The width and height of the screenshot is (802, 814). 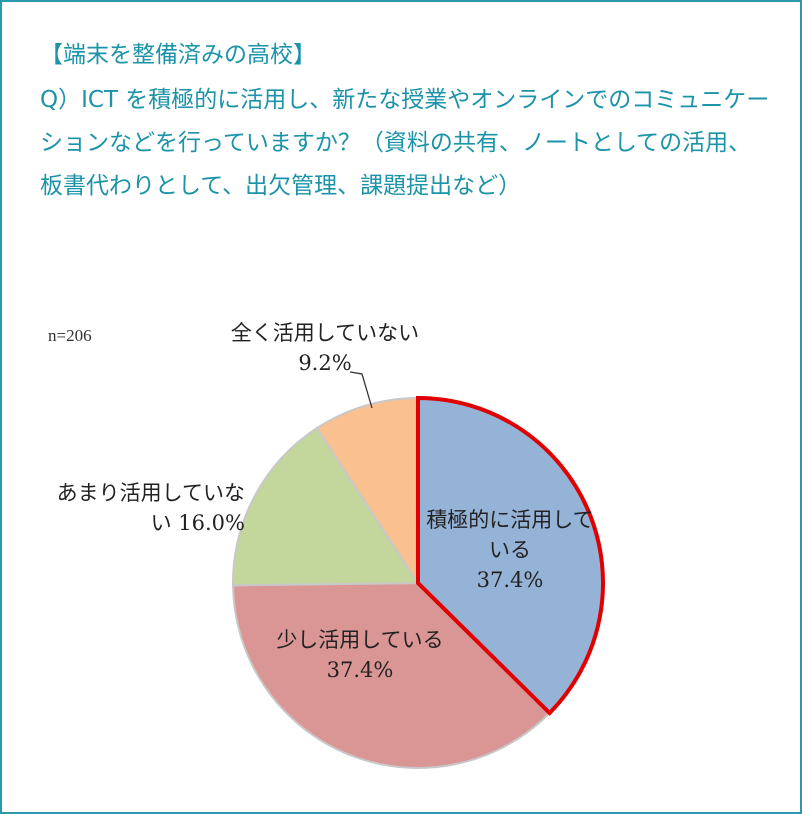 I want to click on value-label: 9.2%, so click(x=325, y=363).